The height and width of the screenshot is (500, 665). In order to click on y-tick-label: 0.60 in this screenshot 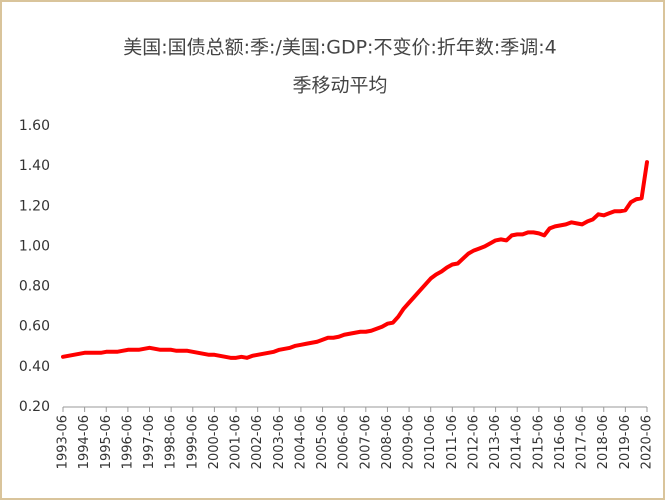, I will do `click(34, 327)`.